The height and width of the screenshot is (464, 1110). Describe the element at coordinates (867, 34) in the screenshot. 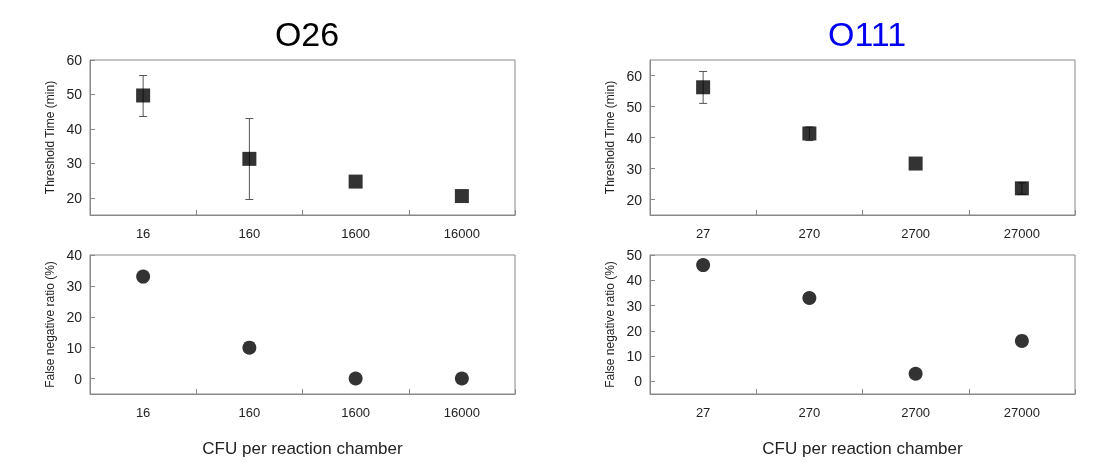

I see `chart-title: O111` at that location.